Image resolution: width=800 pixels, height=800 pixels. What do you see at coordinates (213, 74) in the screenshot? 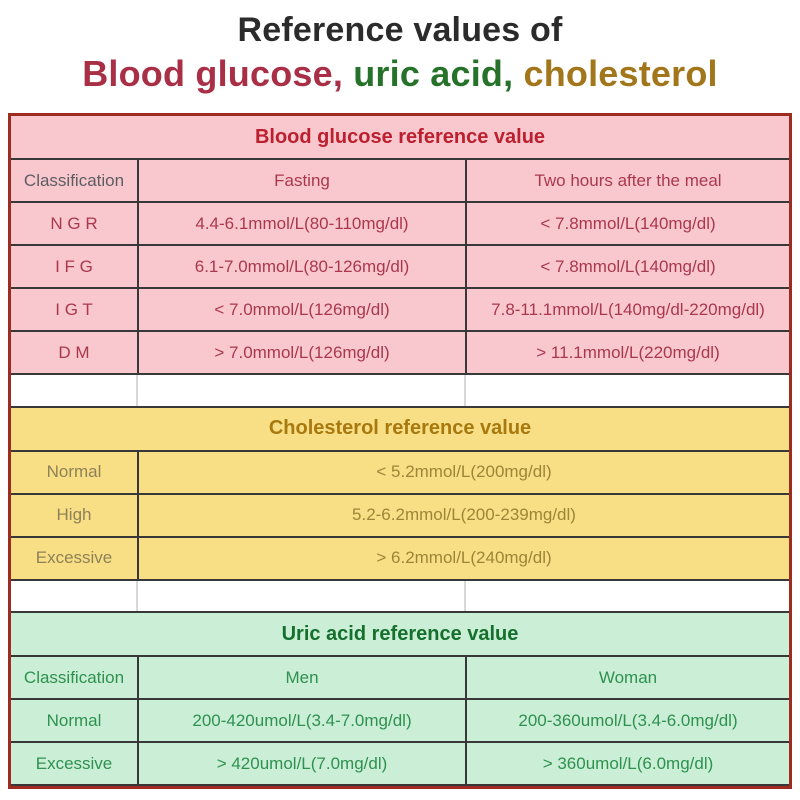
I see `title-blood-glucose: Blood glucose,` at bounding box center [213, 74].